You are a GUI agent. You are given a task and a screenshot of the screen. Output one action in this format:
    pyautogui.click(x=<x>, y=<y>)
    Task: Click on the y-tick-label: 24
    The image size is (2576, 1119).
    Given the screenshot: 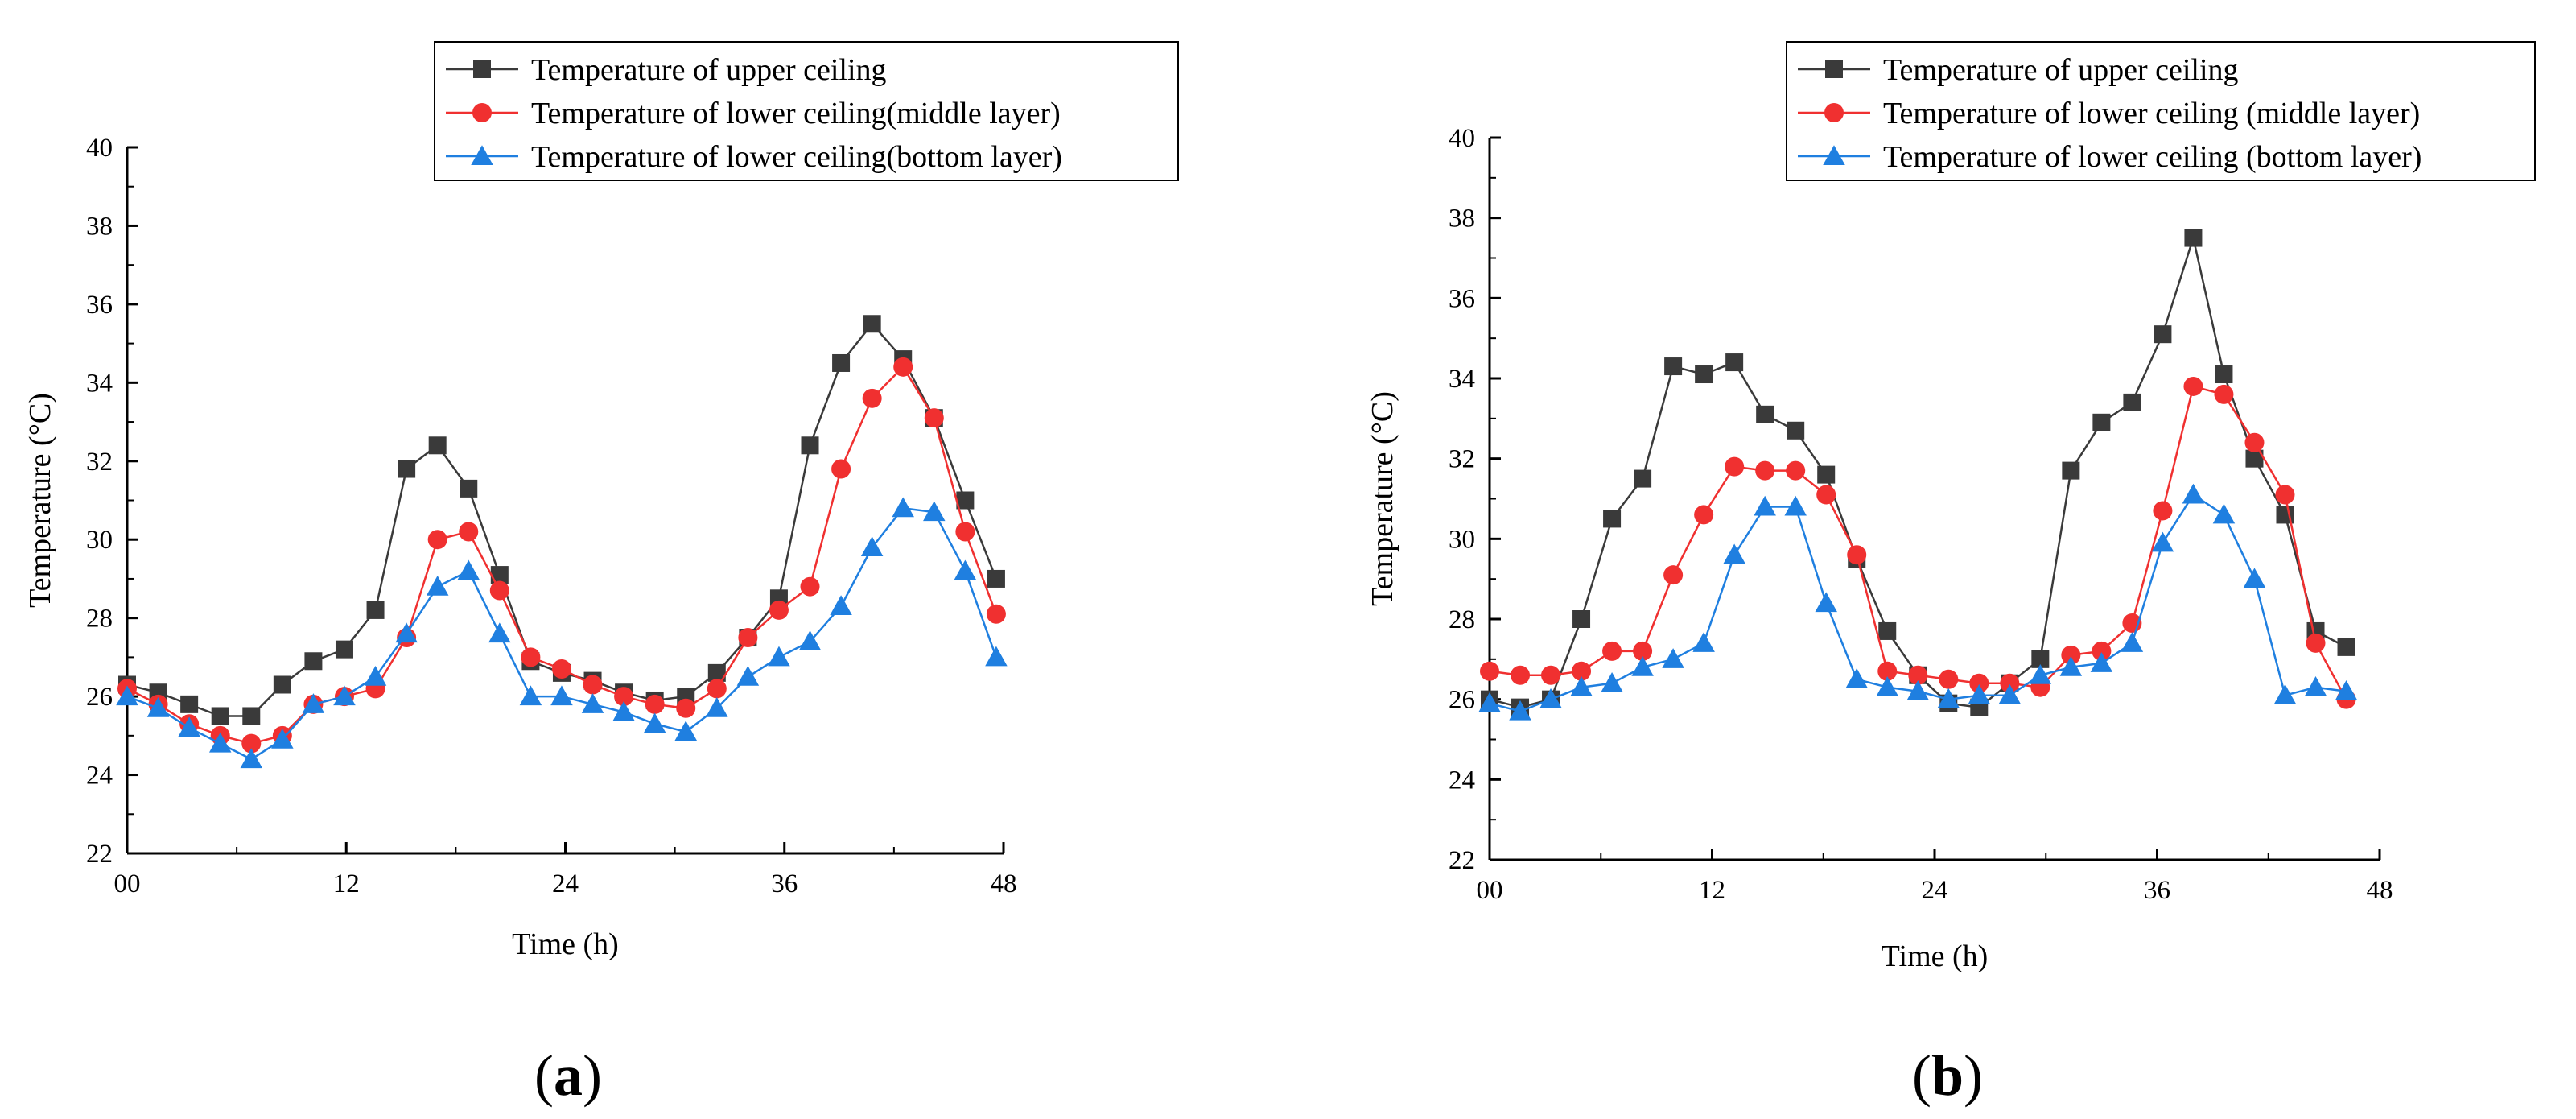 What is the action you would take?
    pyautogui.click(x=1462, y=781)
    